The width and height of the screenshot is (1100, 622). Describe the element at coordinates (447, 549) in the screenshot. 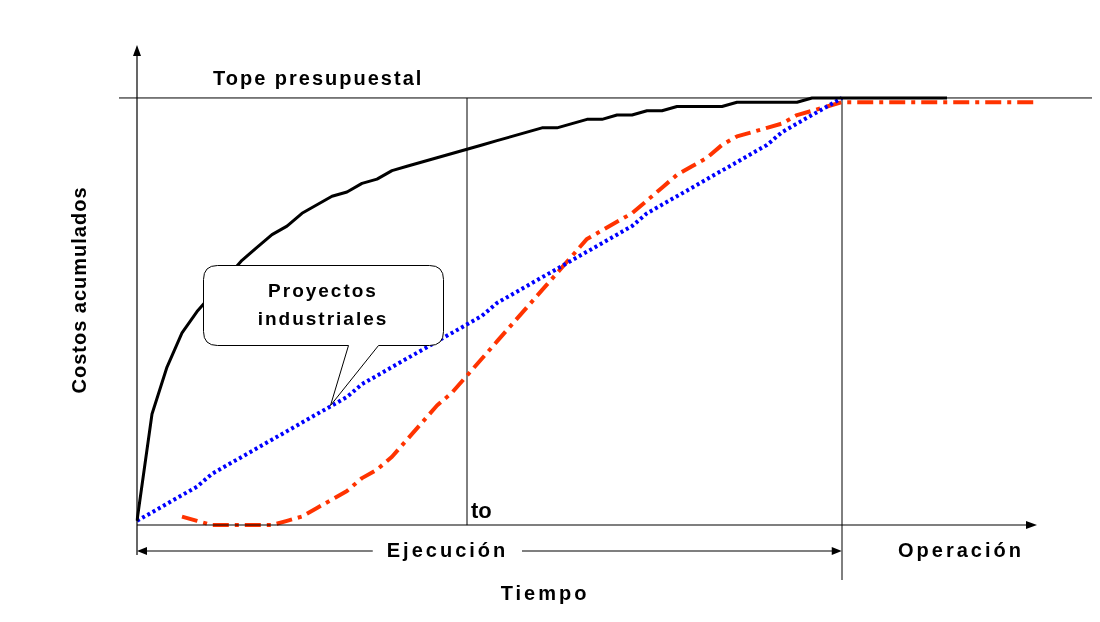

I see `text: Ejecución` at that location.